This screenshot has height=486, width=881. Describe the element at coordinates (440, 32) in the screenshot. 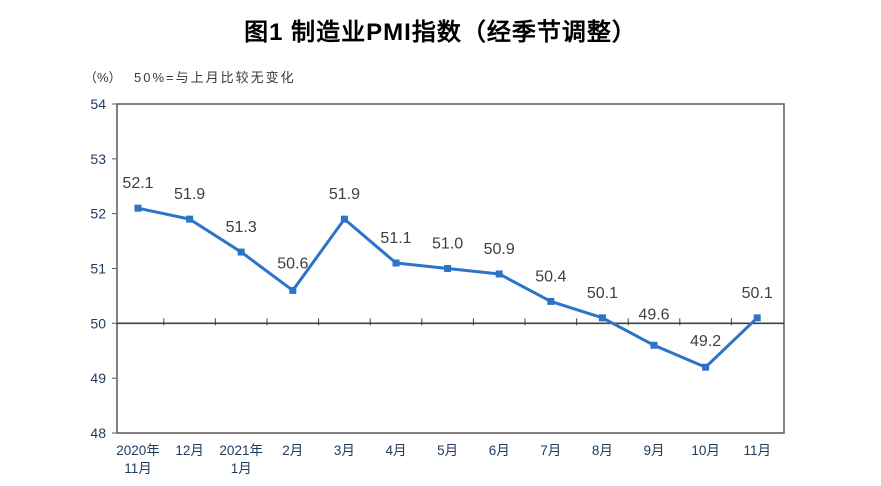

I see `chart-title: 图1 制造业PMI指数（经季节调整）` at that location.